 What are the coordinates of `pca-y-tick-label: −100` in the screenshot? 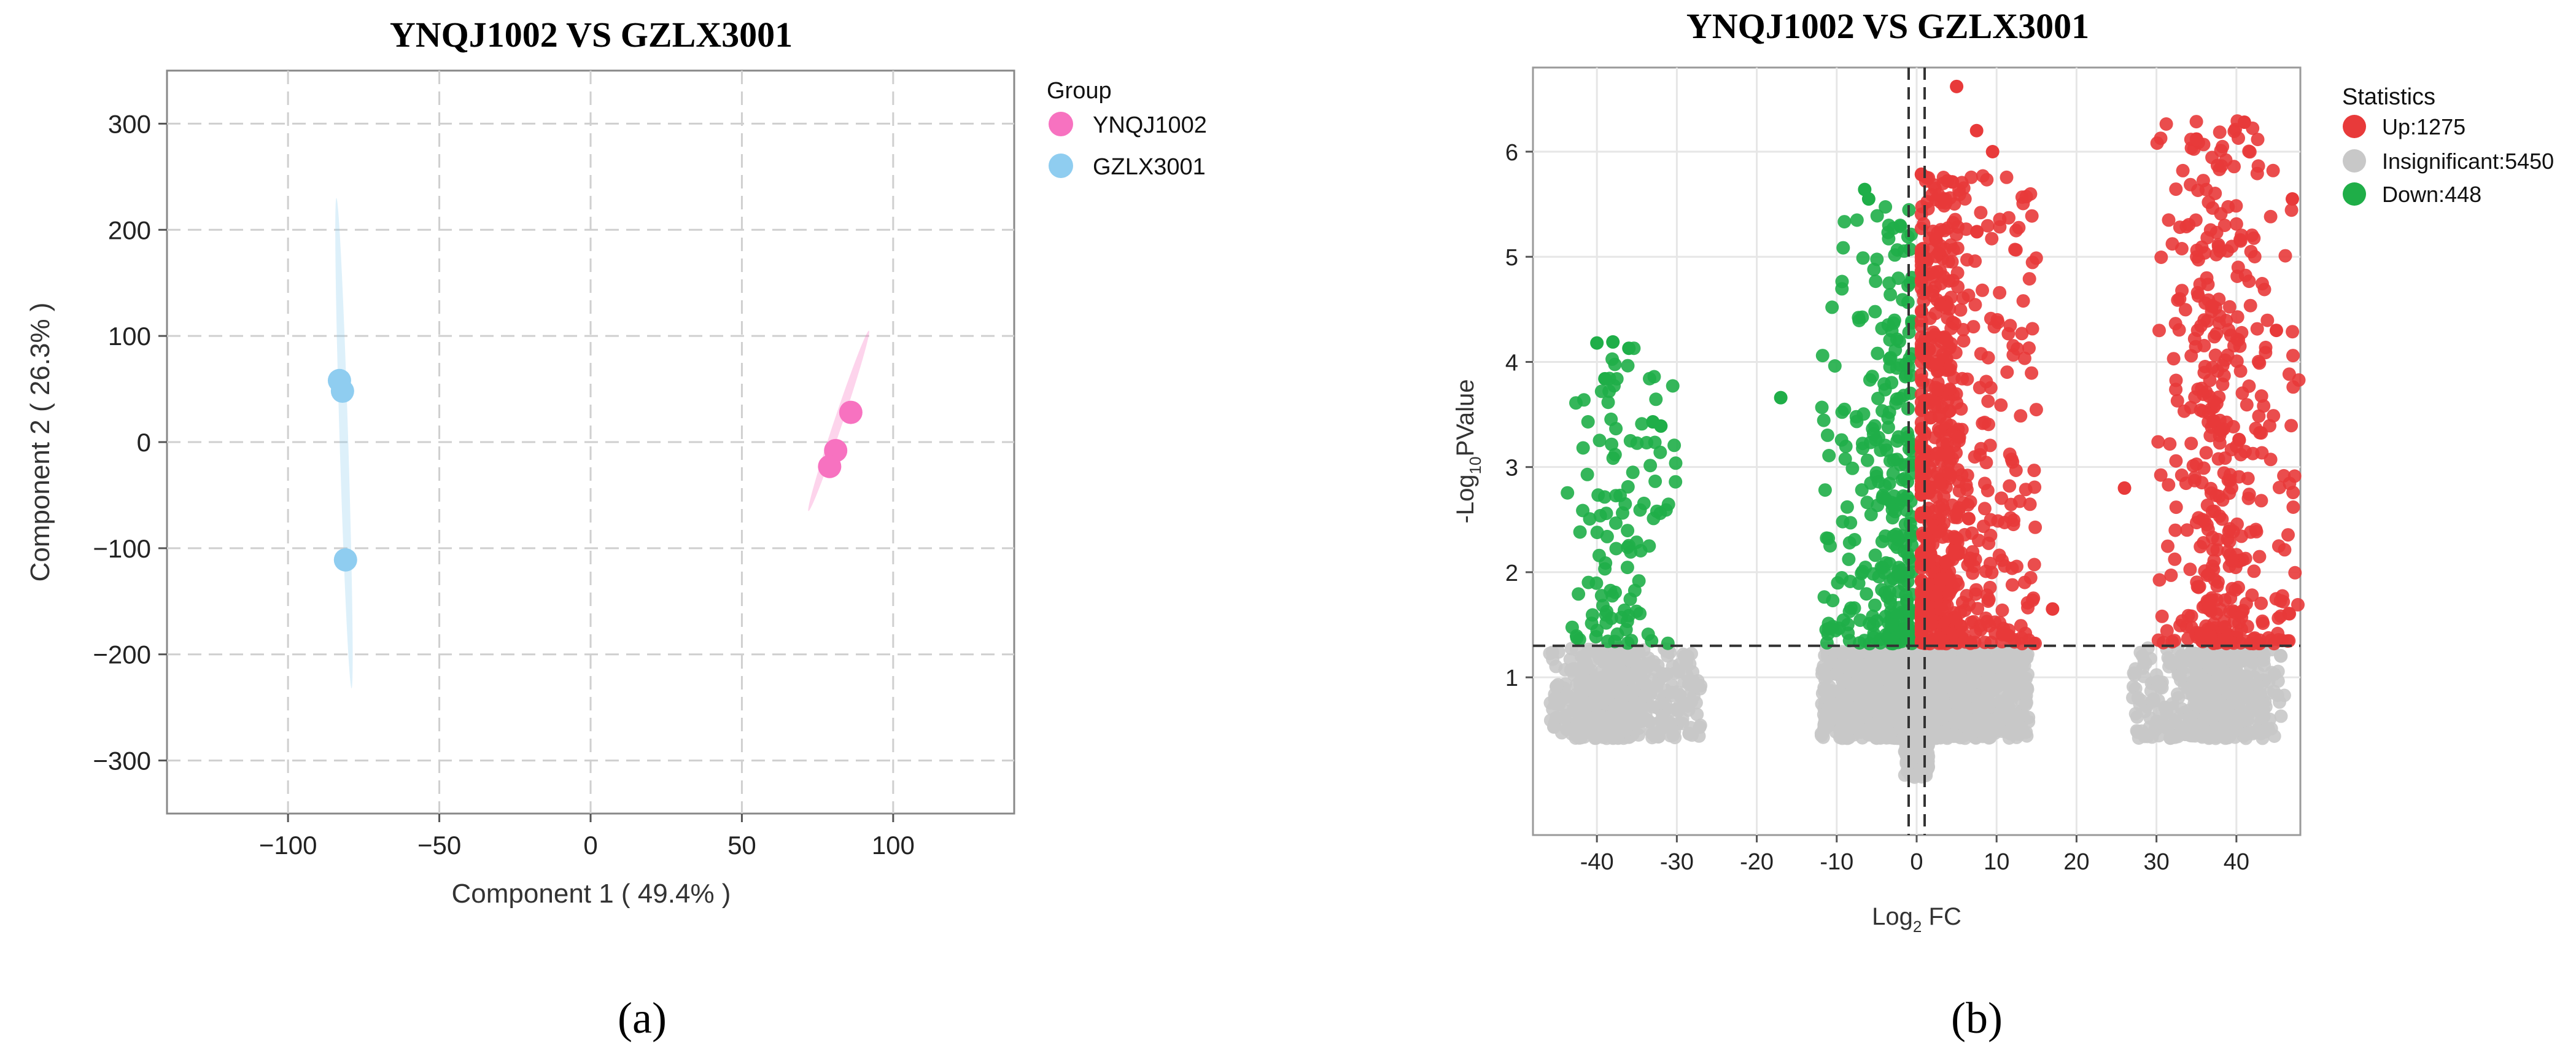 It's located at (122, 548).